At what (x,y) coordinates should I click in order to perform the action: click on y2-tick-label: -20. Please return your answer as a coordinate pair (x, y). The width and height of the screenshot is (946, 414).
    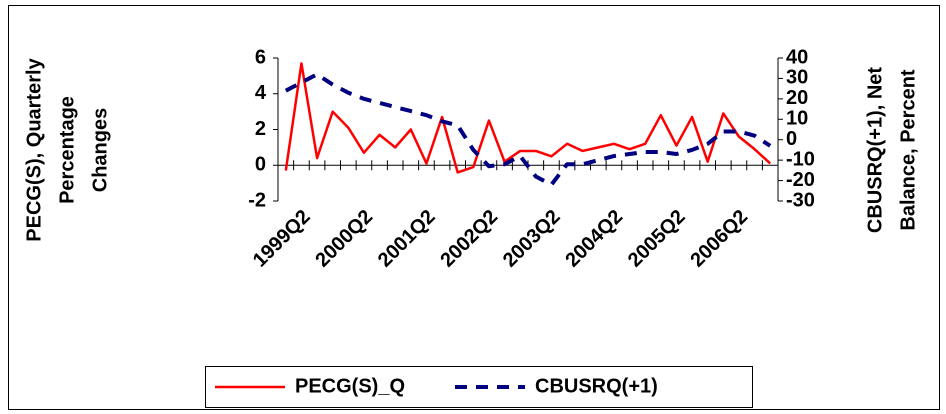
    Looking at the image, I should click on (800, 180).